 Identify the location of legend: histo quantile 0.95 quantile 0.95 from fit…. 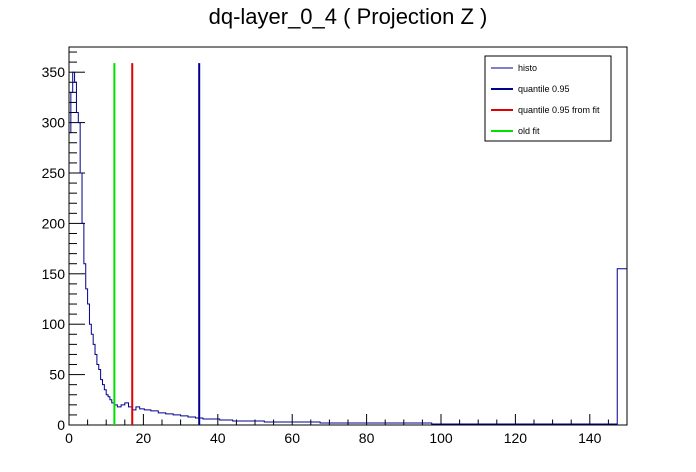
(548, 98).